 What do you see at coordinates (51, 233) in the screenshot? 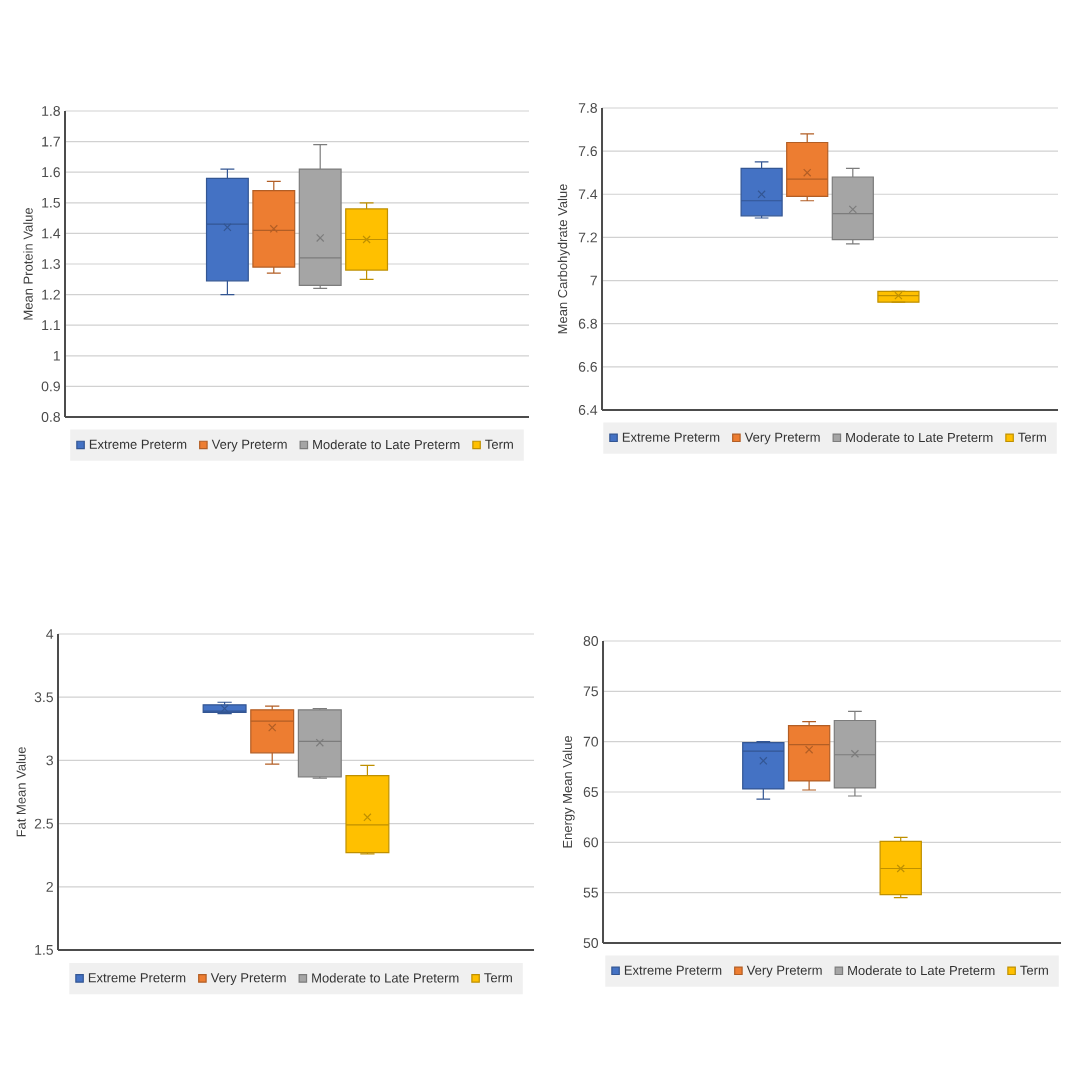
I see `y-tick-label: 1.4` at bounding box center [51, 233].